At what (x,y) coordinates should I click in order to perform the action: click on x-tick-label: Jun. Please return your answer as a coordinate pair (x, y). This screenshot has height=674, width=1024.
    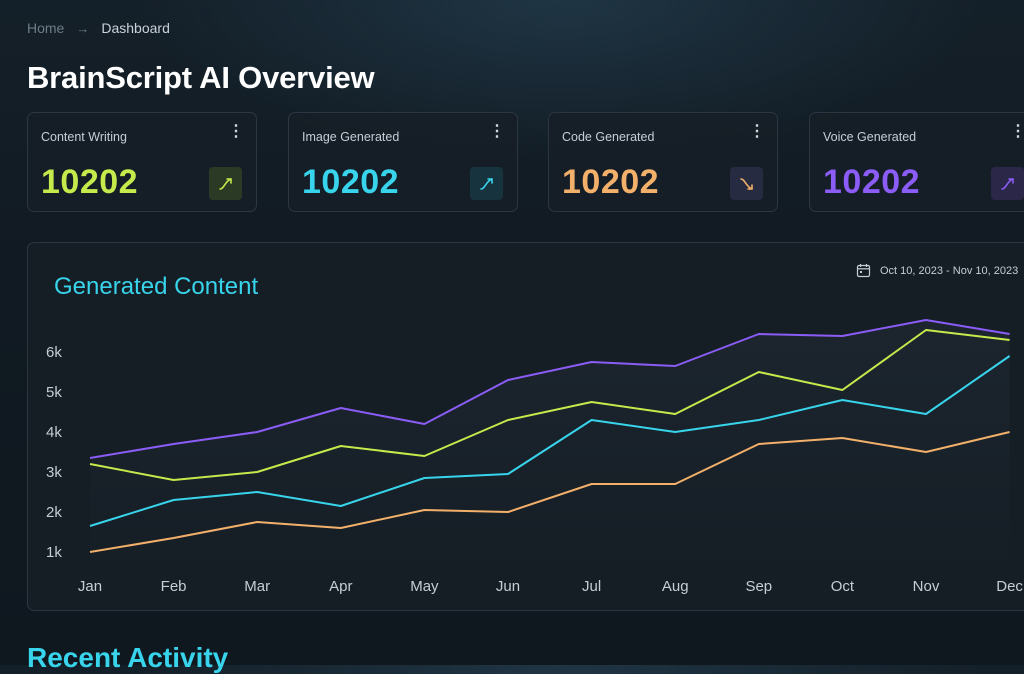
    Looking at the image, I should click on (508, 586).